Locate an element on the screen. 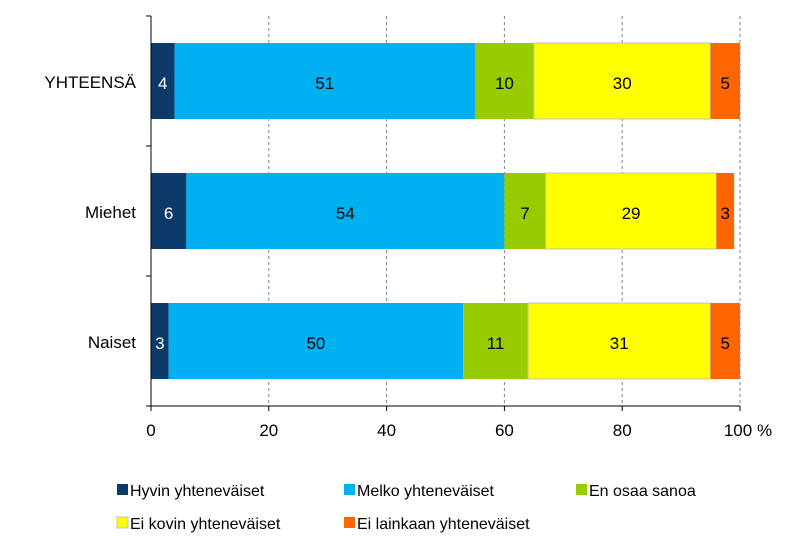 This screenshot has width=800, height=549. bar-miehet-hyvin-yhtenevaiset is located at coordinates (169, 211).